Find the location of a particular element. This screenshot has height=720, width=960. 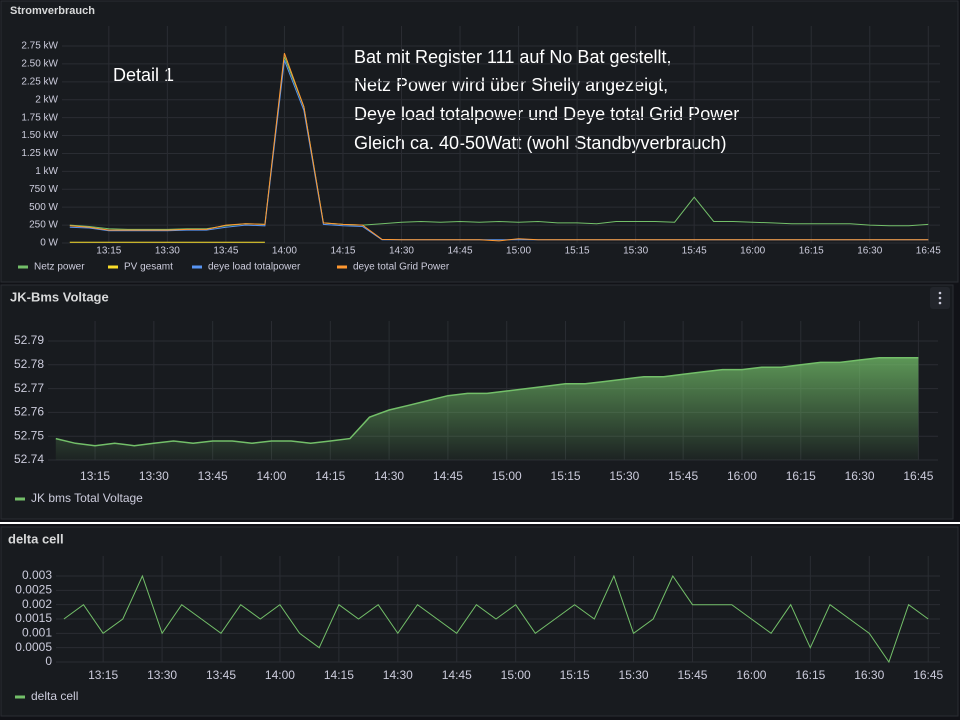

y-tick-label: 0.0015 is located at coordinates (33, 618).